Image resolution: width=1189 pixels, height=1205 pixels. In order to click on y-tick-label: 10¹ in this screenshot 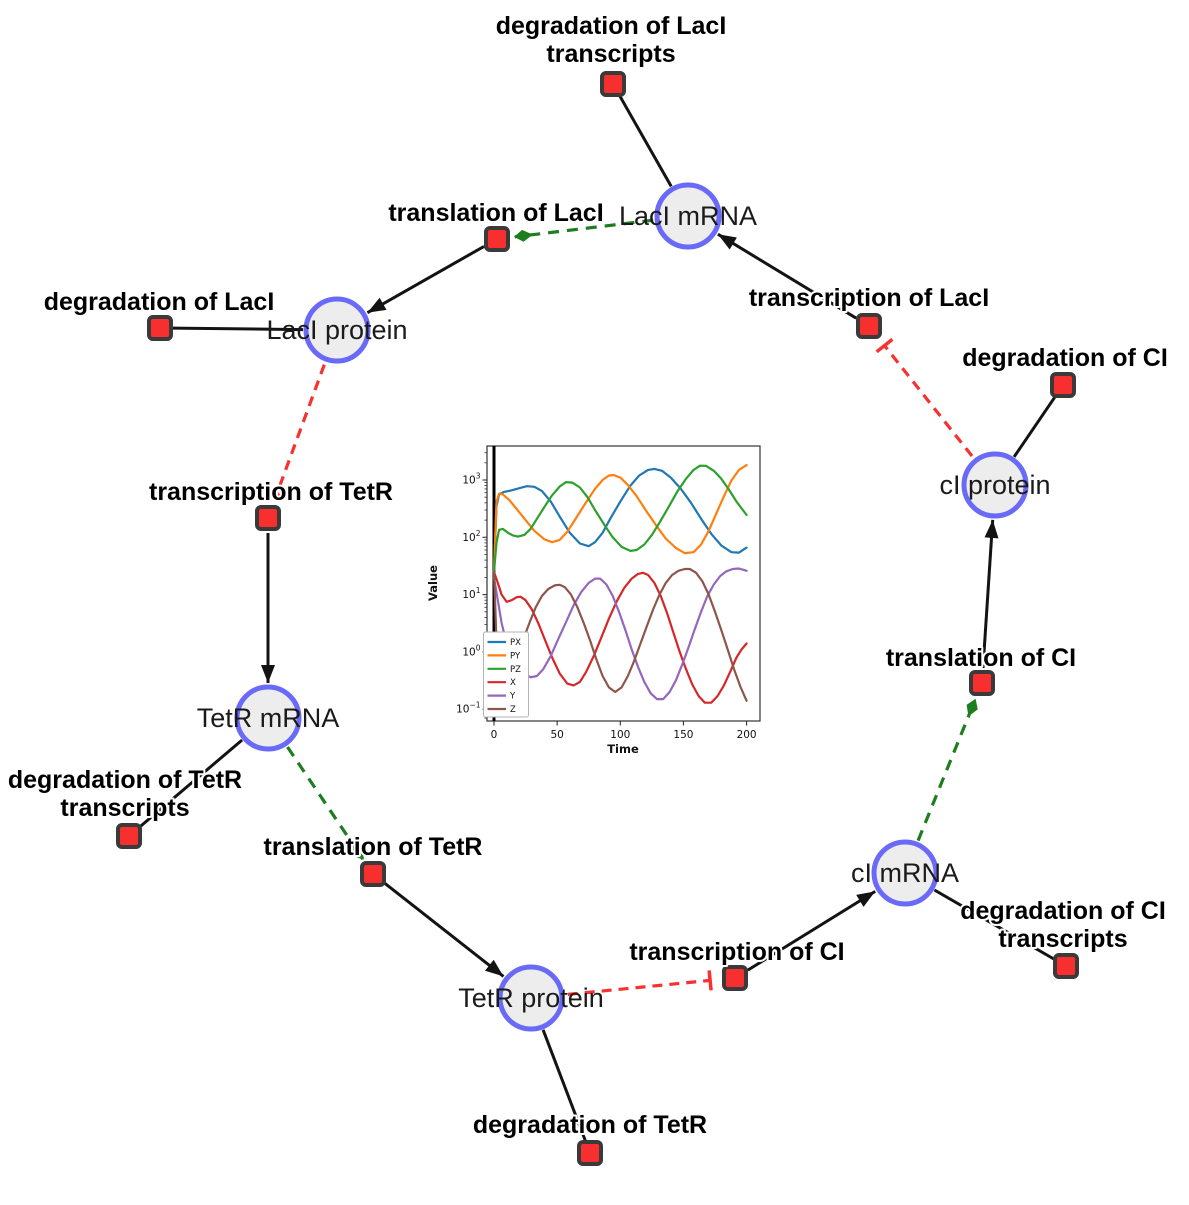, I will do `click(471, 593)`.